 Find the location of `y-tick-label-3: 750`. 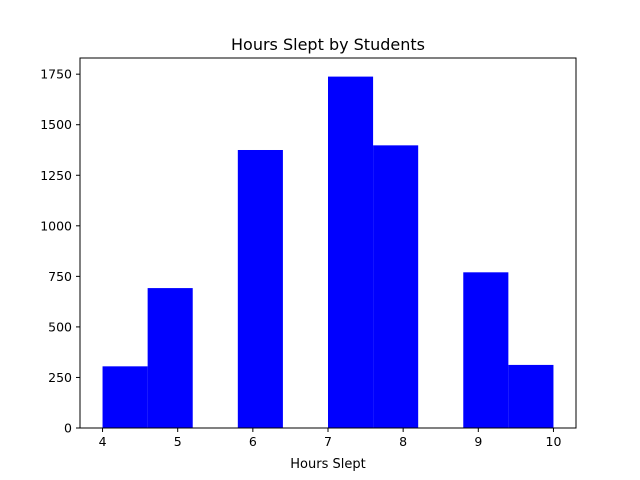

y-tick-label-3: 750 is located at coordinates (60, 276).